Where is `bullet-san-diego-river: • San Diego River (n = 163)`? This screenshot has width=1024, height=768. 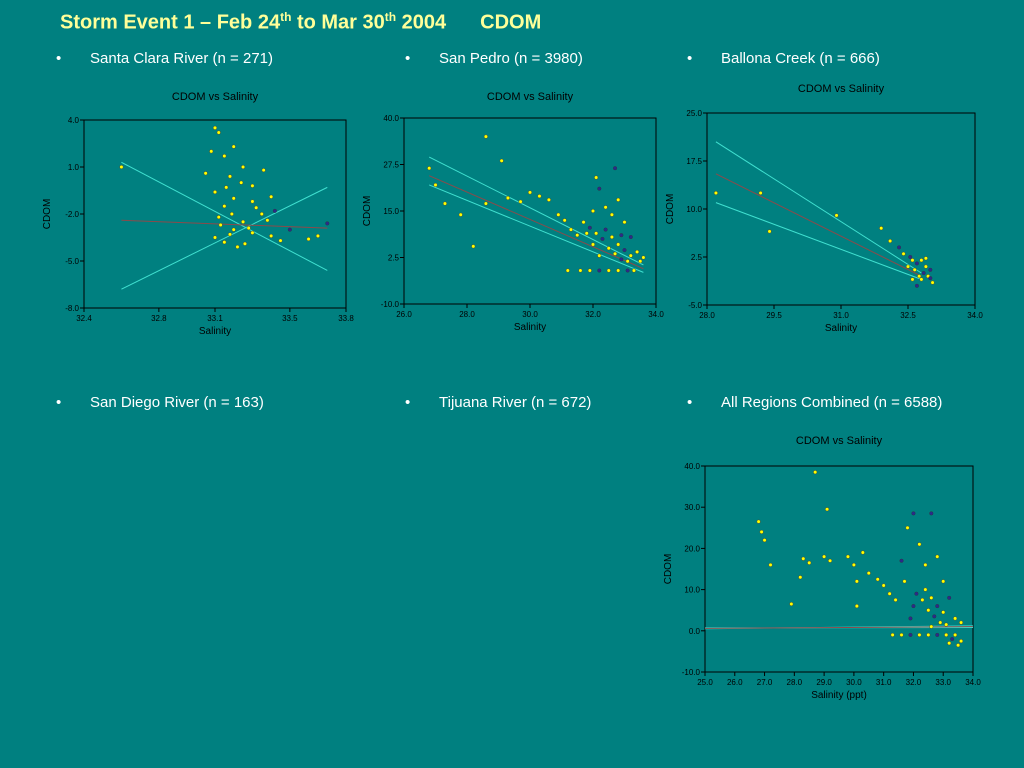
bullet-san-diego-river: • San Diego River (n = 163) is located at coordinates (160, 402).